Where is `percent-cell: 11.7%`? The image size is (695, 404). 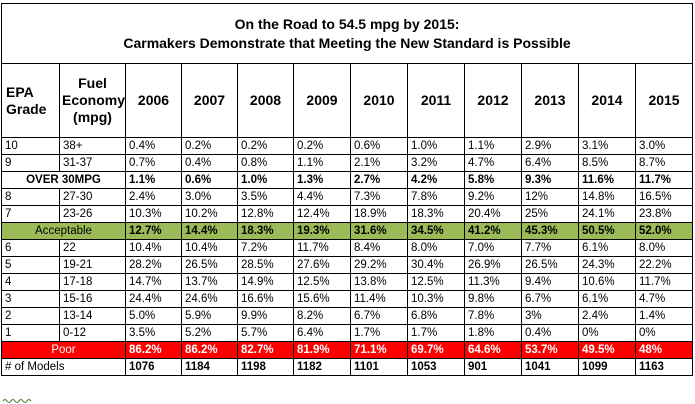 percent-cell: 11.7% is located at coordinates (664, 282).